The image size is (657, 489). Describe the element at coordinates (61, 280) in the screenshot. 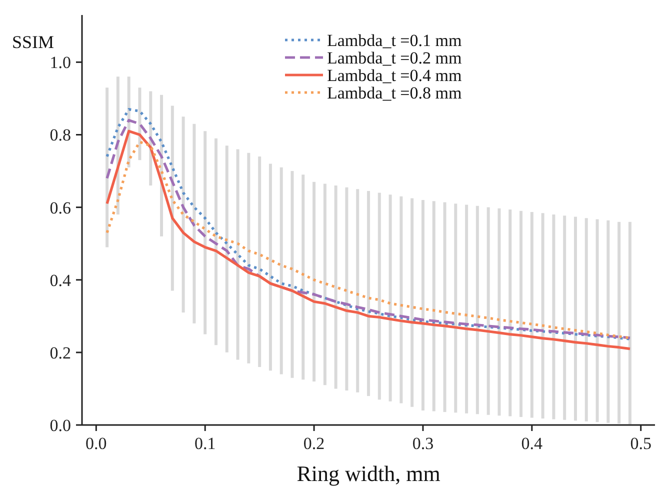

I see `y-tick-label: 0.4` at that location.